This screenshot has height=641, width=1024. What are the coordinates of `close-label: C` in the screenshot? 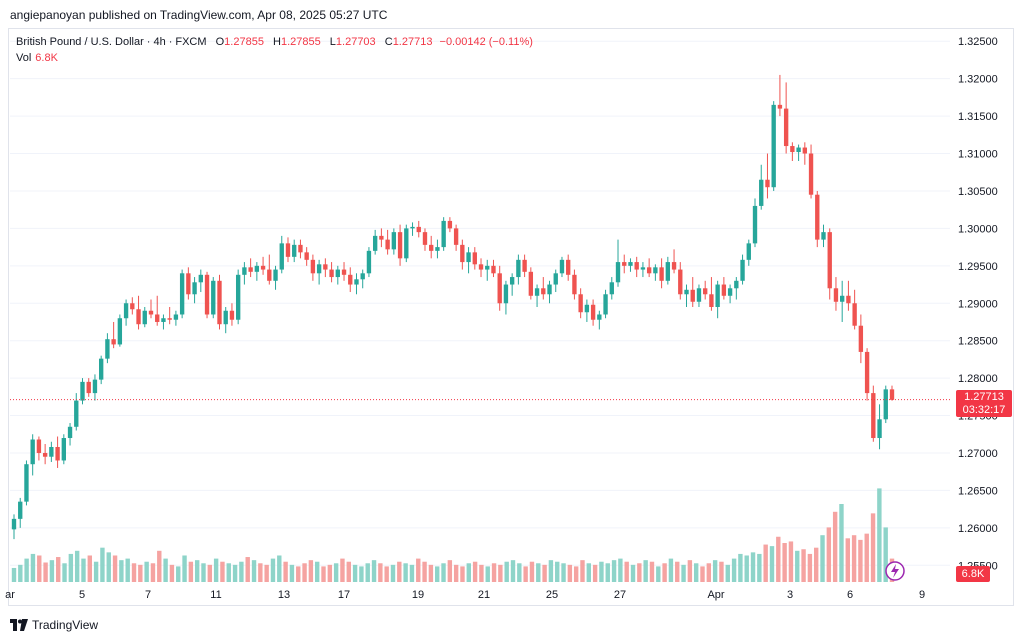 It's located at (388, 42).